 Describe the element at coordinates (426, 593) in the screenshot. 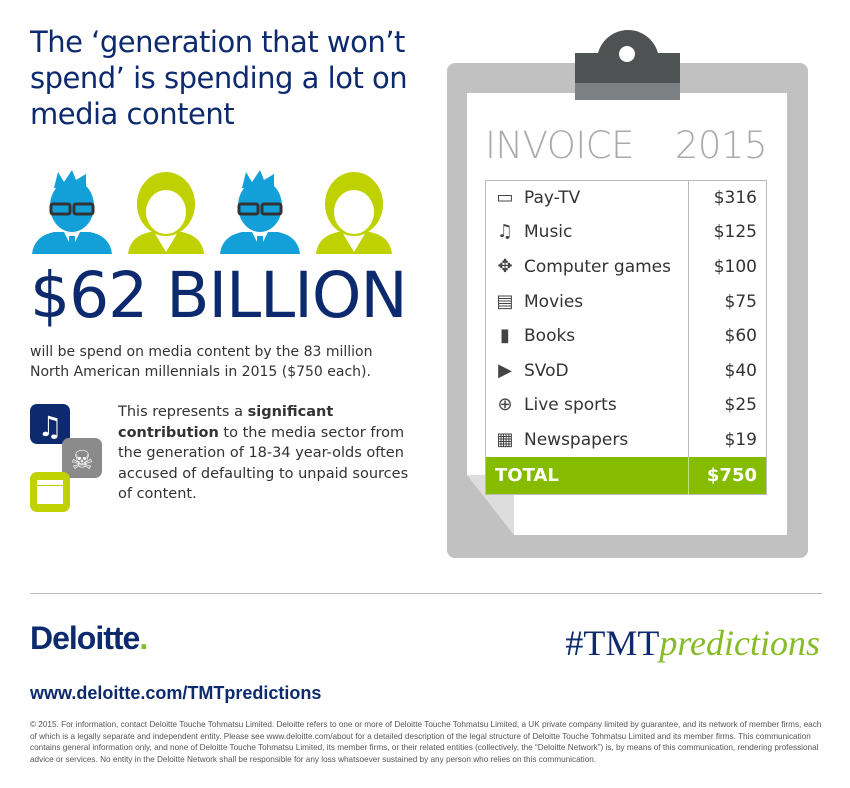

I see `divider` at that location.